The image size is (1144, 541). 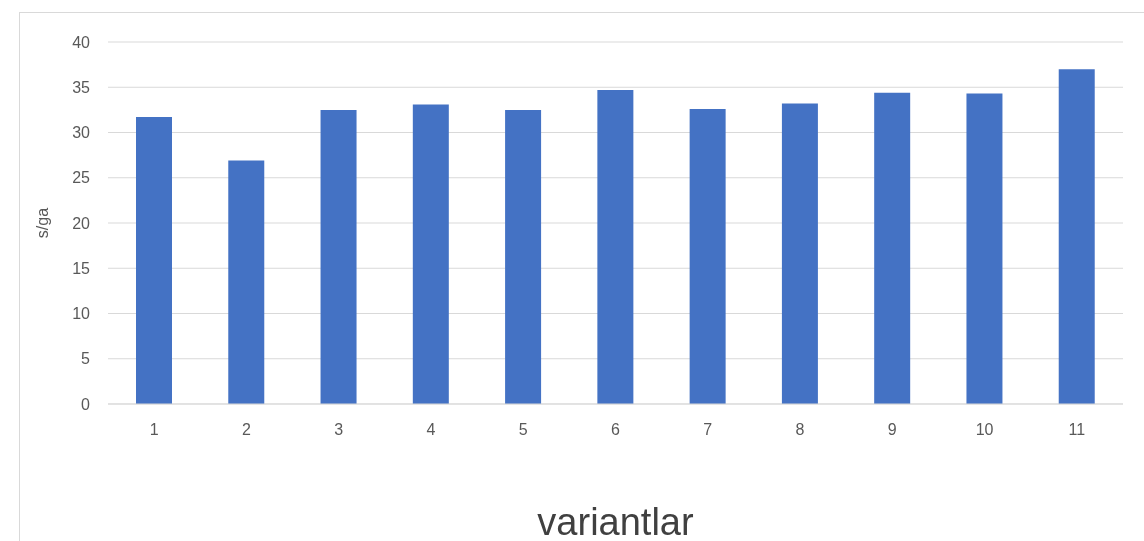 What do you see at coordinates (81, 133) in the screenshot?
I see `y-tick-label: 30` at bounding box center [81, 133].